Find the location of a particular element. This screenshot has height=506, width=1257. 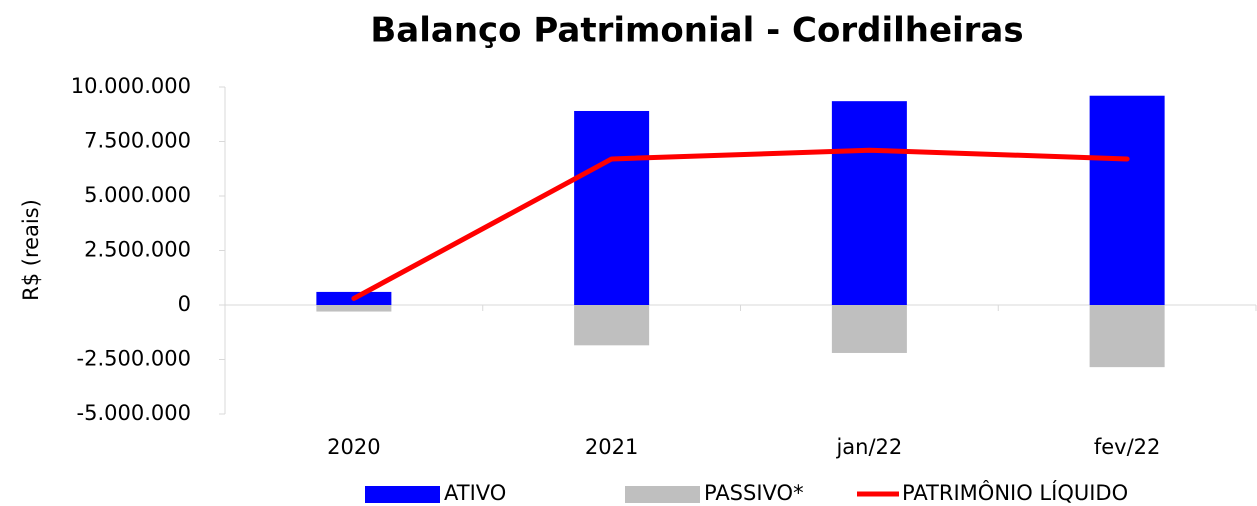

y-tick-label: 2.500.000 is located at coordinates (137, 250).